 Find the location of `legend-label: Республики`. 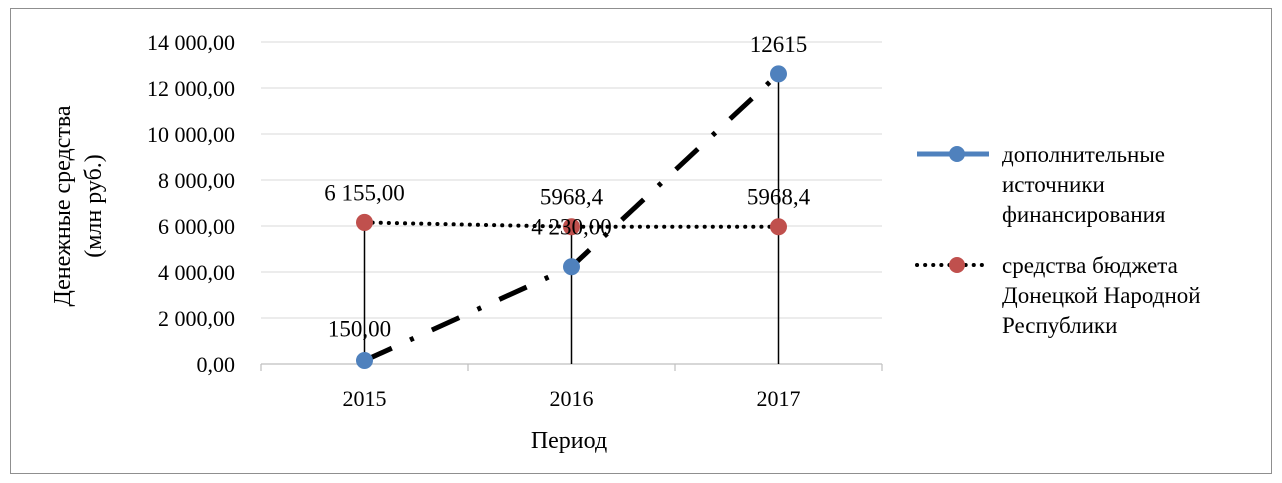

legend-label: Республики is located at coordinates (1059, 325).